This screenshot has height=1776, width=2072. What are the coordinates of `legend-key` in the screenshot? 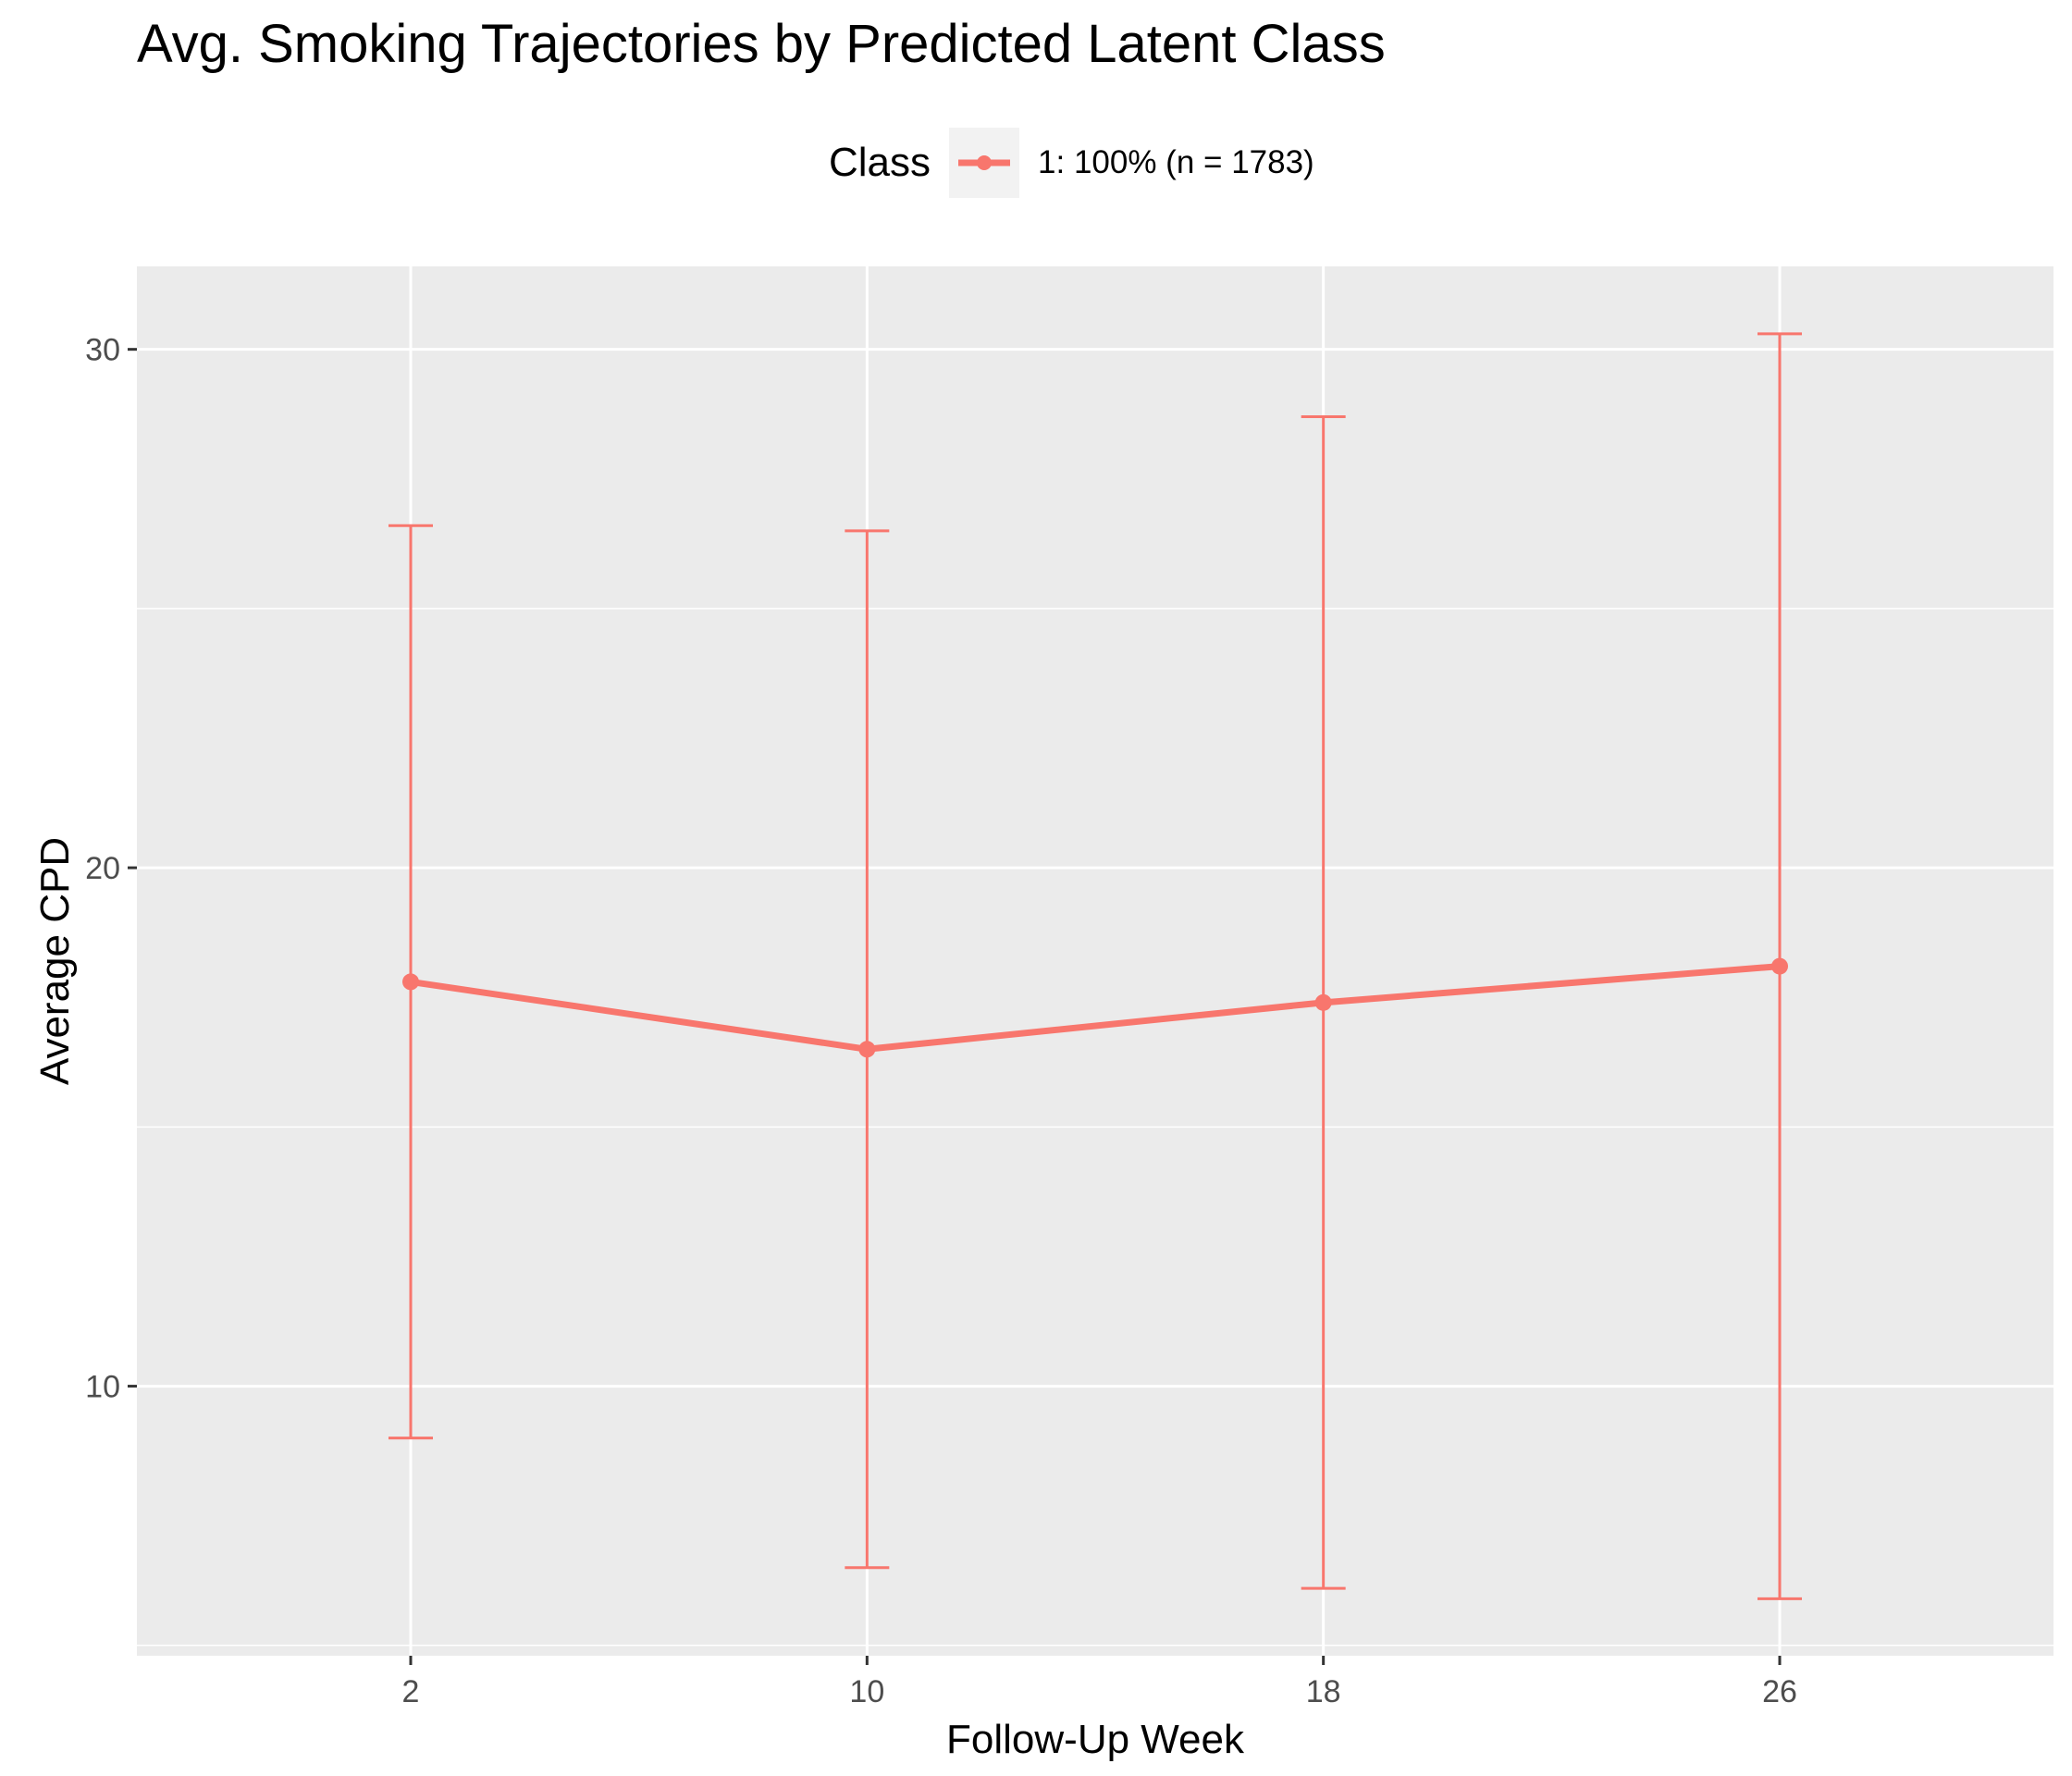 It's located at (985, 163).